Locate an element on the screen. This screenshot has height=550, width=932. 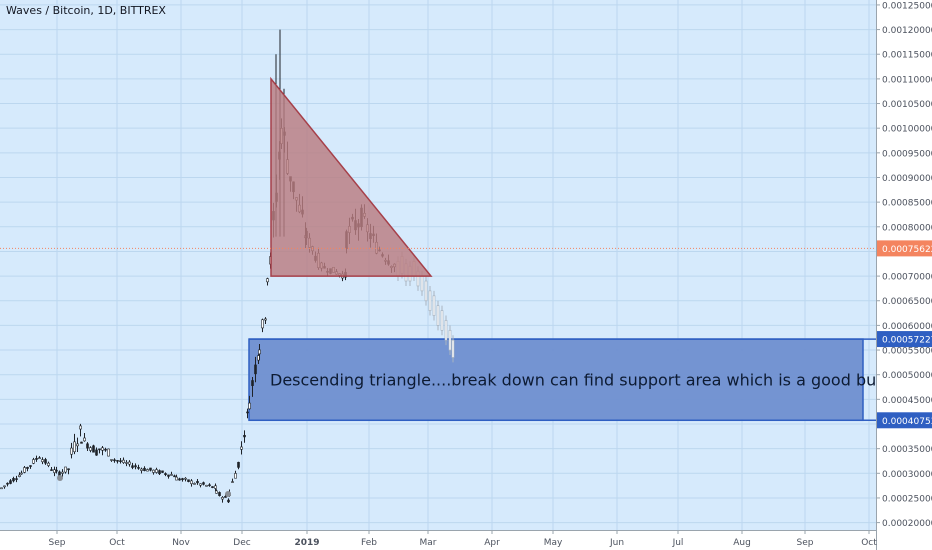
y-tick-label: 0.00125000 is located at coordinates (907, 6).